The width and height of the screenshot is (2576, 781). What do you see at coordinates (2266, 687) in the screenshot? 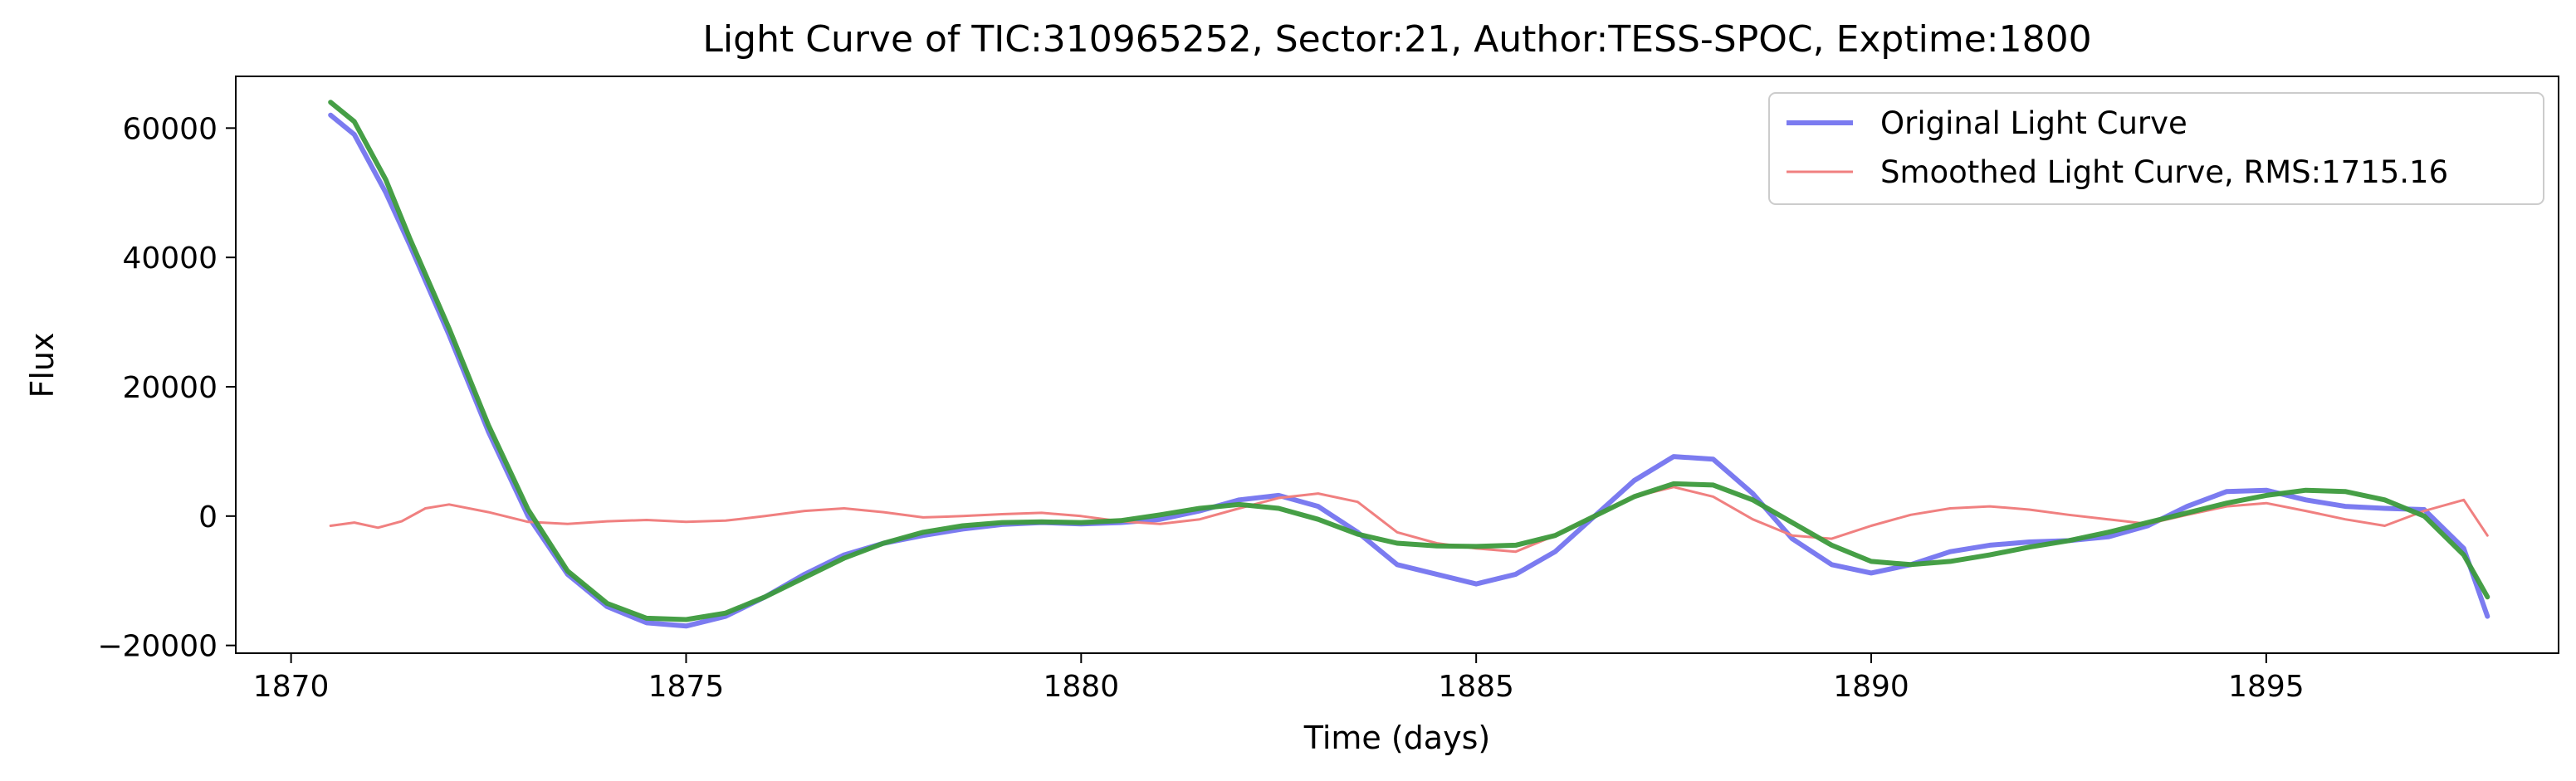
I see `x-tick-label: 1895` at bounding box center [2266, 687].